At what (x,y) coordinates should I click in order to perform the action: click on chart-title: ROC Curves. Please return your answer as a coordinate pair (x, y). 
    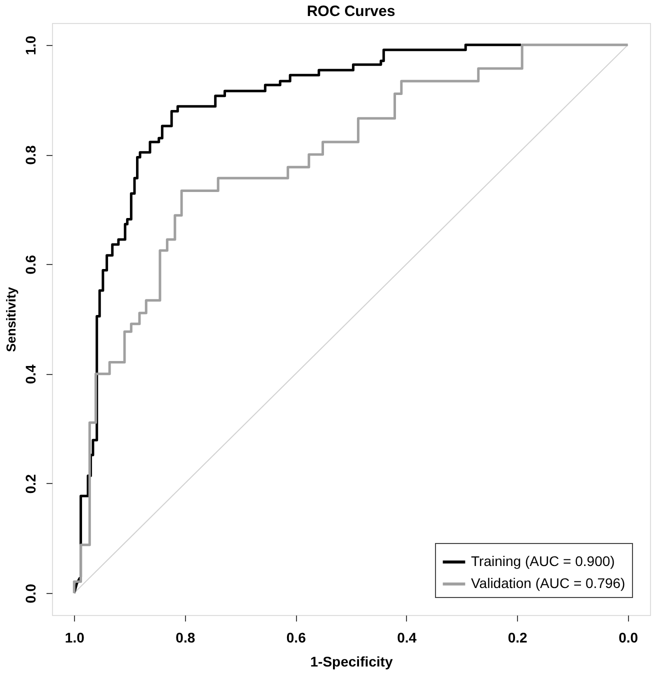
    Looking at the image, I should click on (351, 11).